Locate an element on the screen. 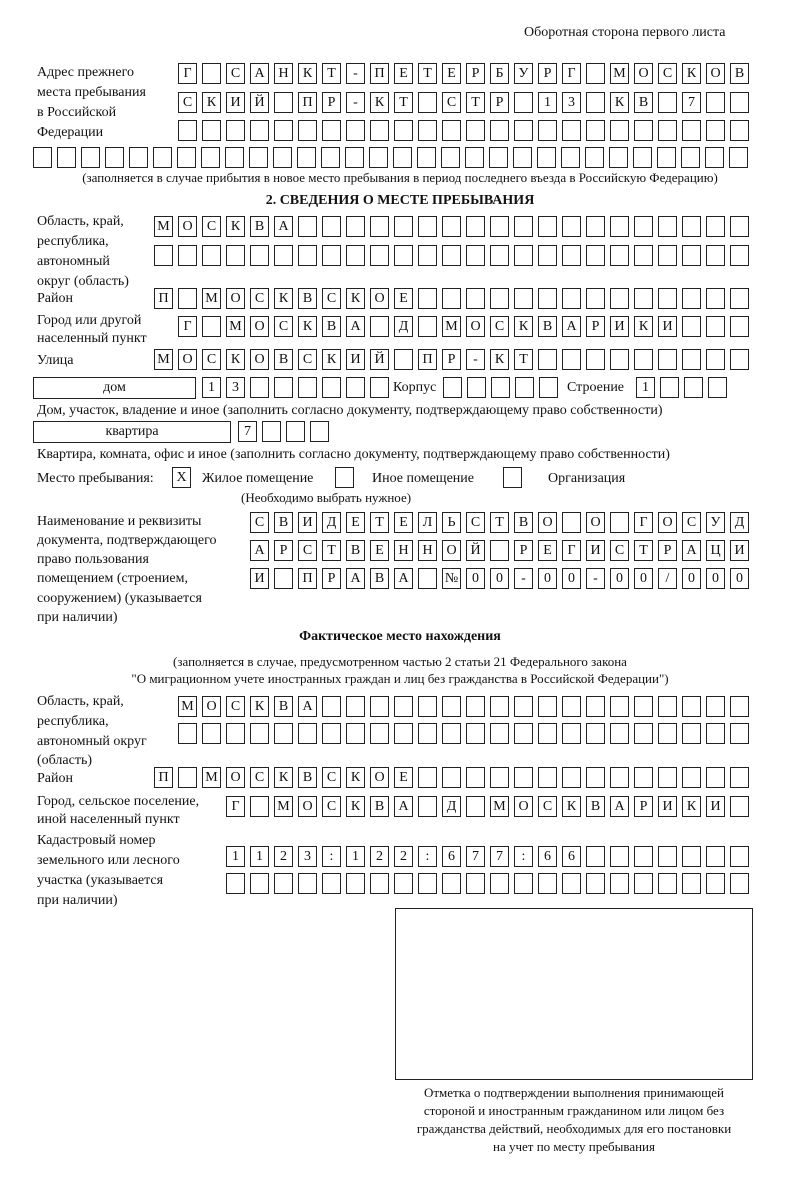 The height and width of the screenshot is (1180, 800). char-cell: 1 is located at coordinates (211, 387).